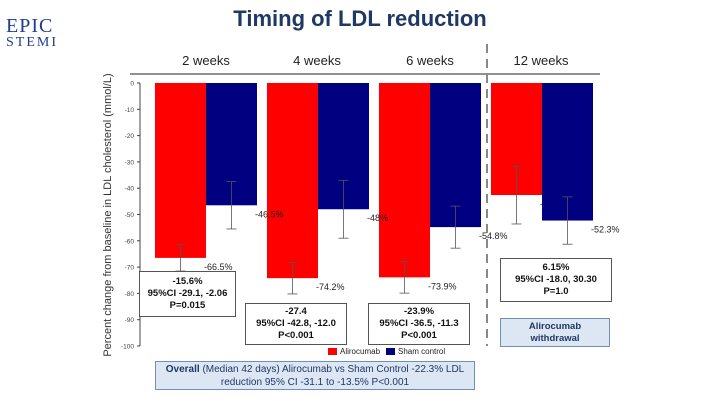 This screenshot has width=720, height=404. Describe the element at coordinates (556, 291) in the screenshot. I see `stats-12-weeks-p: P=1.0` at that location.